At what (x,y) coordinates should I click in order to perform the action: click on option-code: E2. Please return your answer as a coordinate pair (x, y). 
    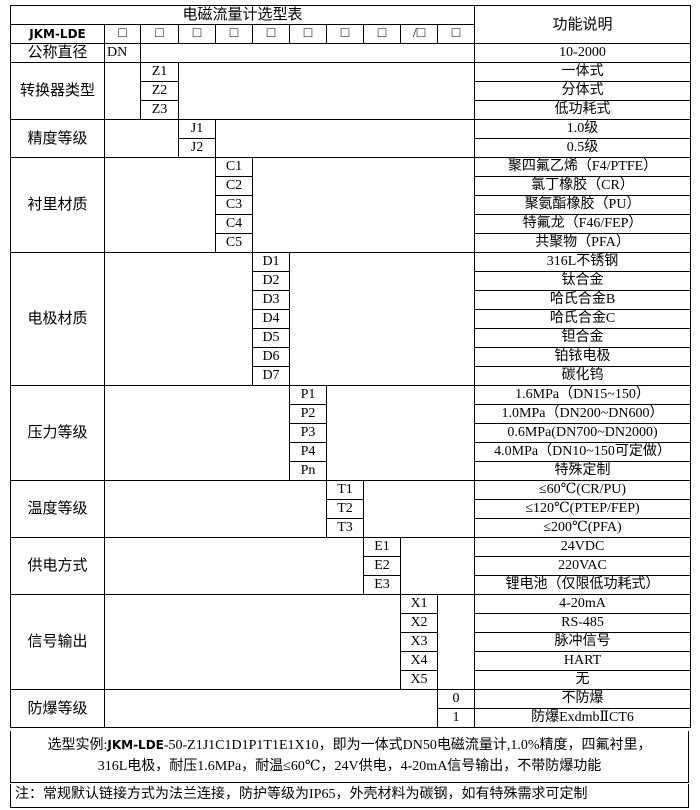
    Looking at the image, I should click on (382, 566).